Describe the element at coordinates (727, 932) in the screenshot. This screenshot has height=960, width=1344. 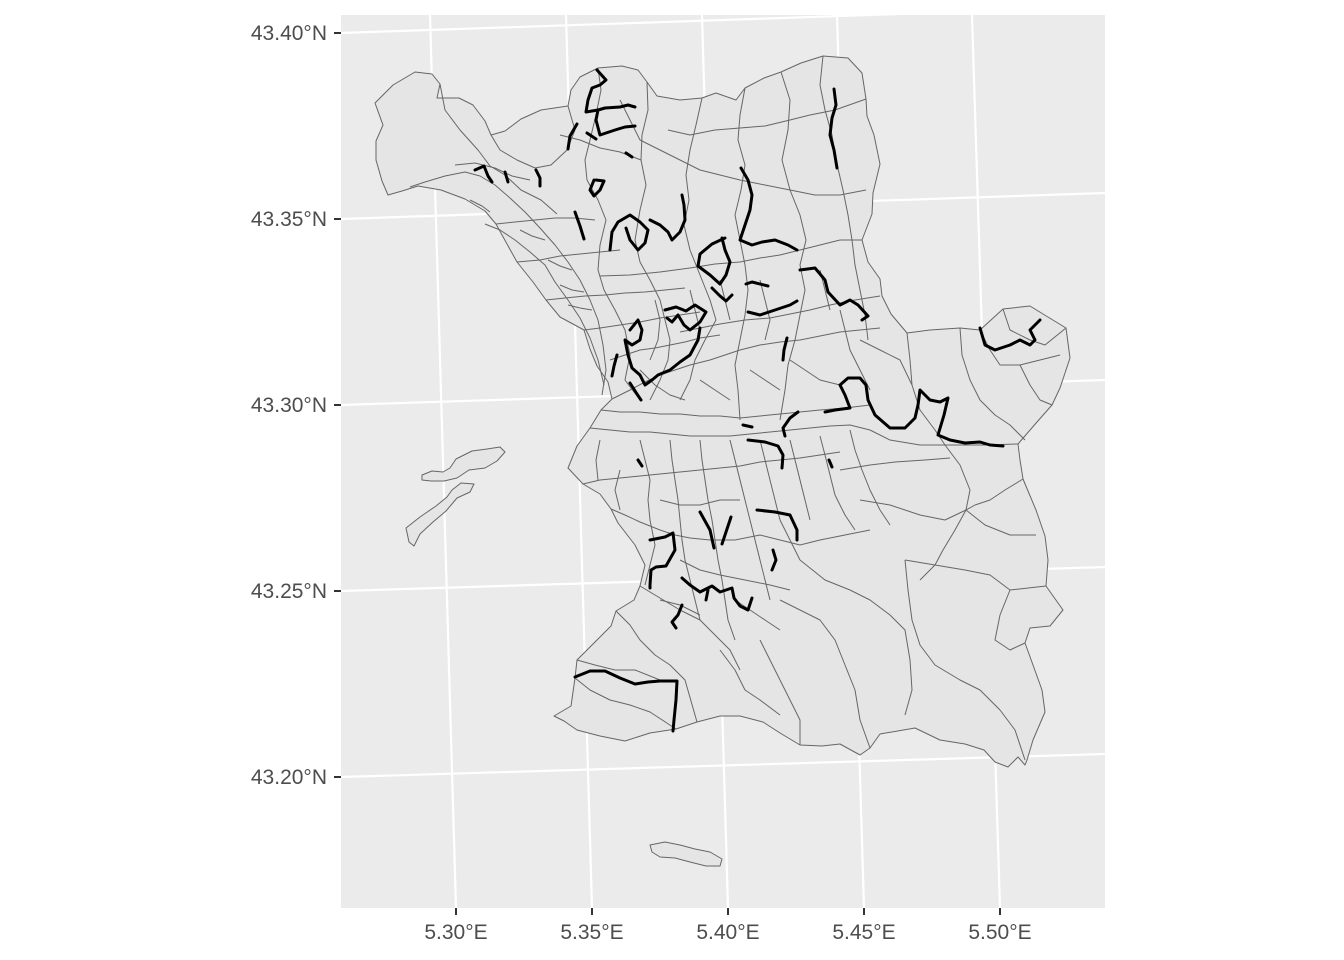
I see `x-tick-label: 5.40°E` at that location.